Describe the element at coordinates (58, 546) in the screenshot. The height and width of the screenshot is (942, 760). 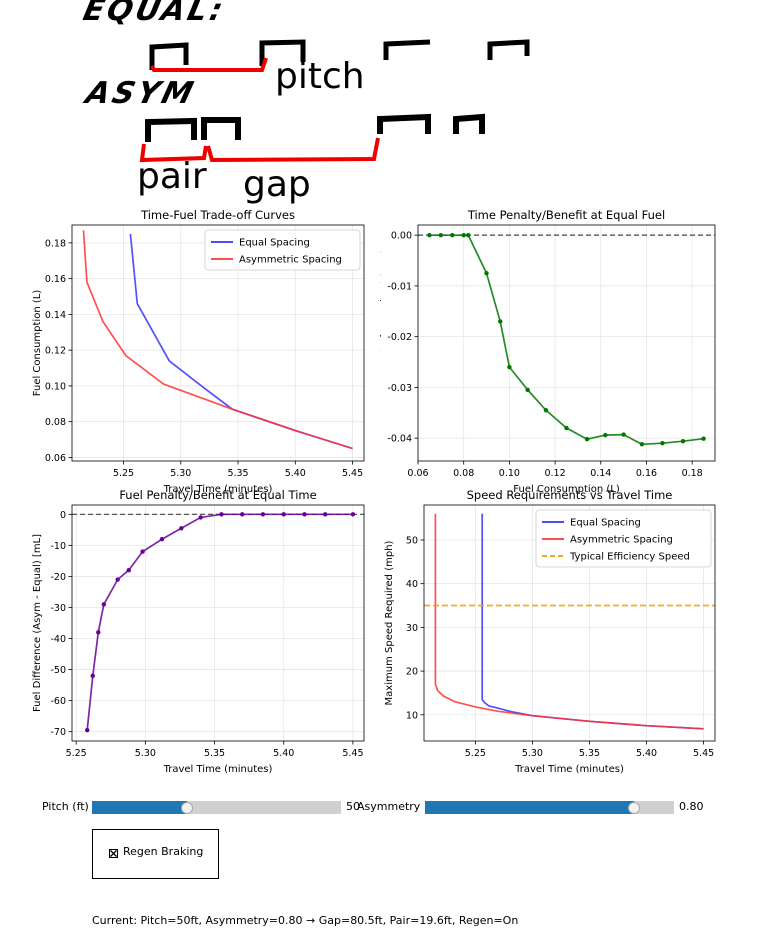
I see `y-tick-label: -10` at that location.